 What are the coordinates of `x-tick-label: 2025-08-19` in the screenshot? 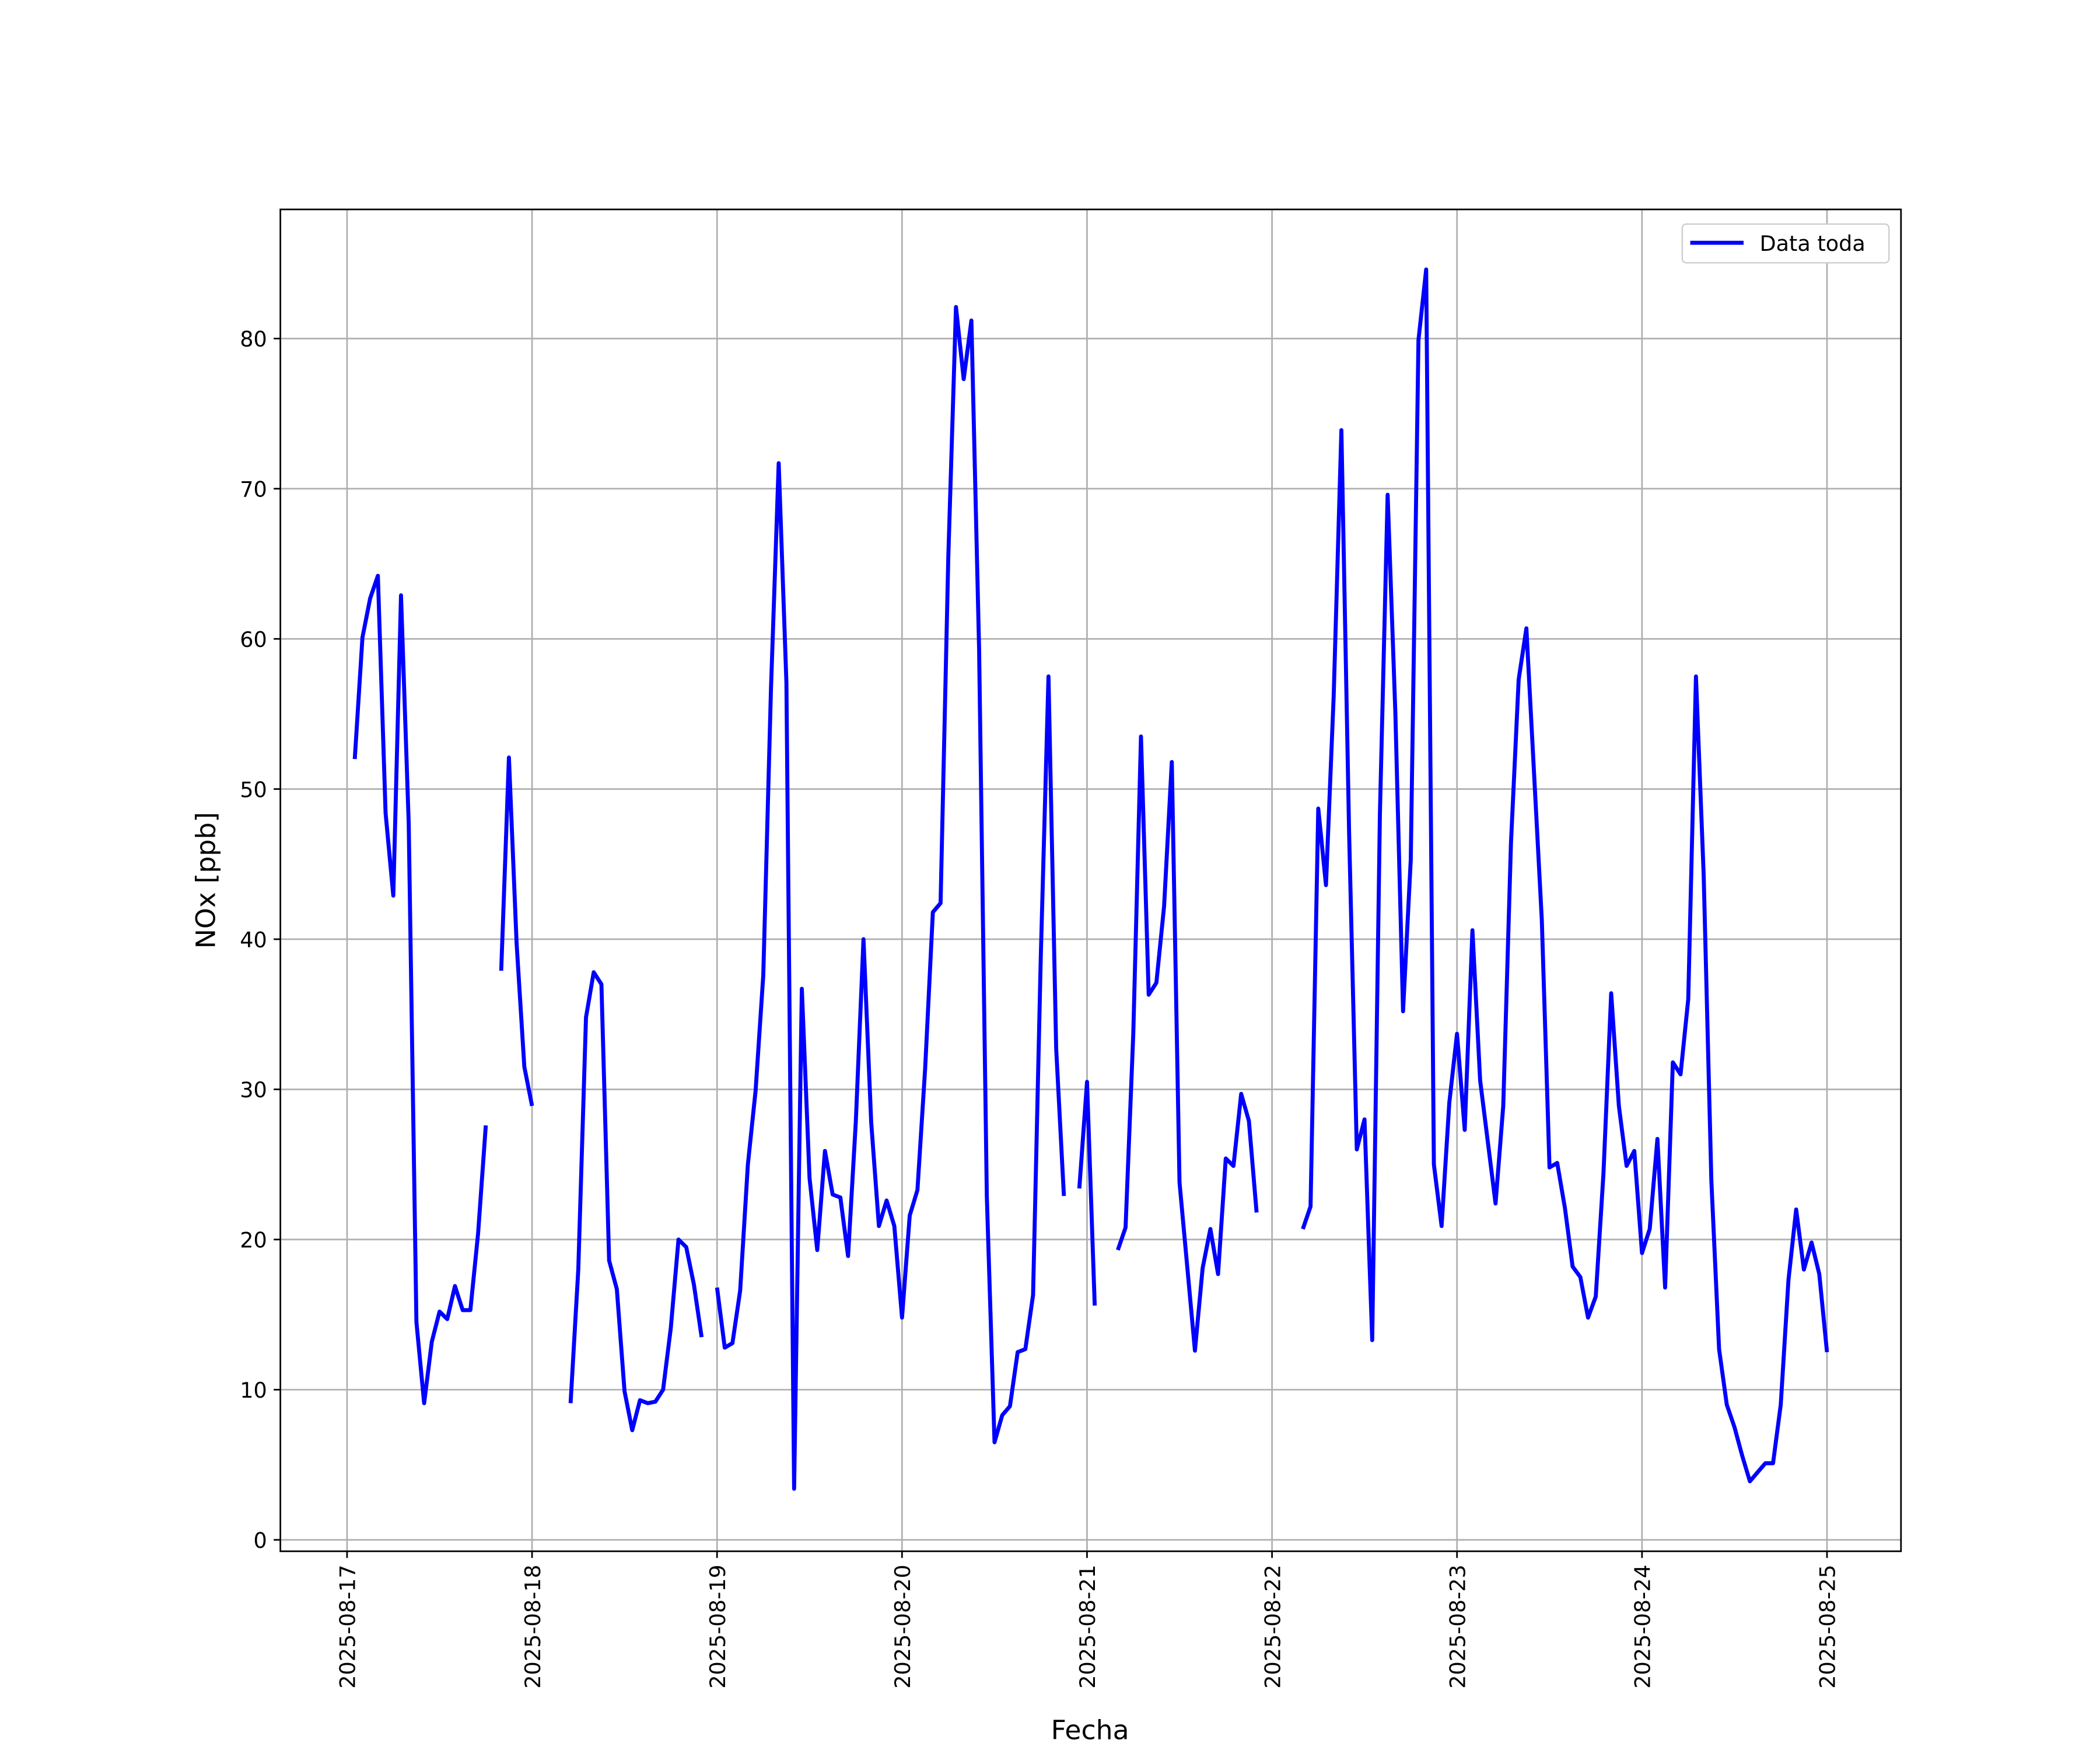 It's located at (717, 1626).